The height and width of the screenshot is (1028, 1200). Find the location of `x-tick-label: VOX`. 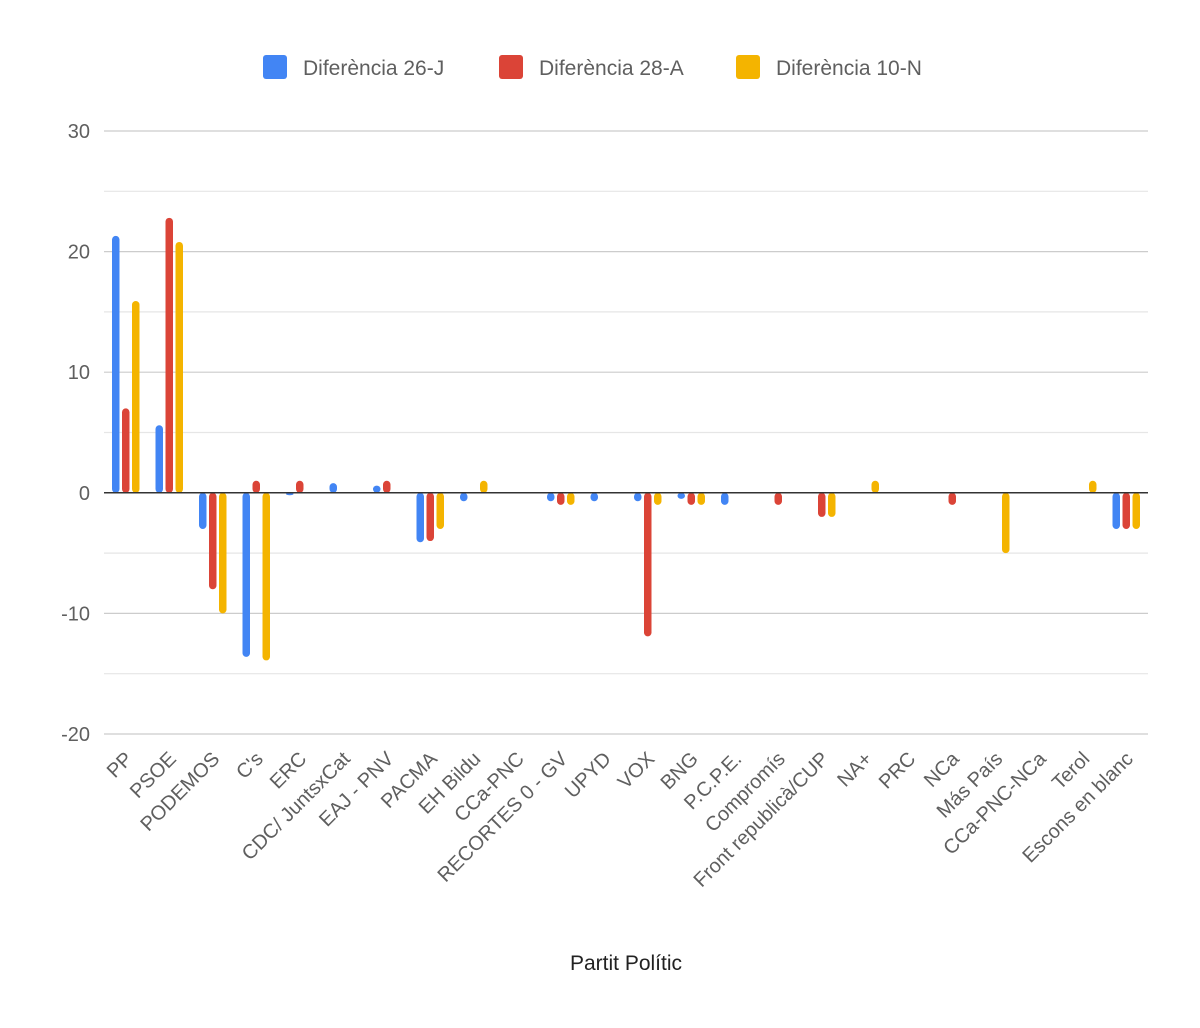

x-tick-label: VOX is located at coordinates (636, 770).